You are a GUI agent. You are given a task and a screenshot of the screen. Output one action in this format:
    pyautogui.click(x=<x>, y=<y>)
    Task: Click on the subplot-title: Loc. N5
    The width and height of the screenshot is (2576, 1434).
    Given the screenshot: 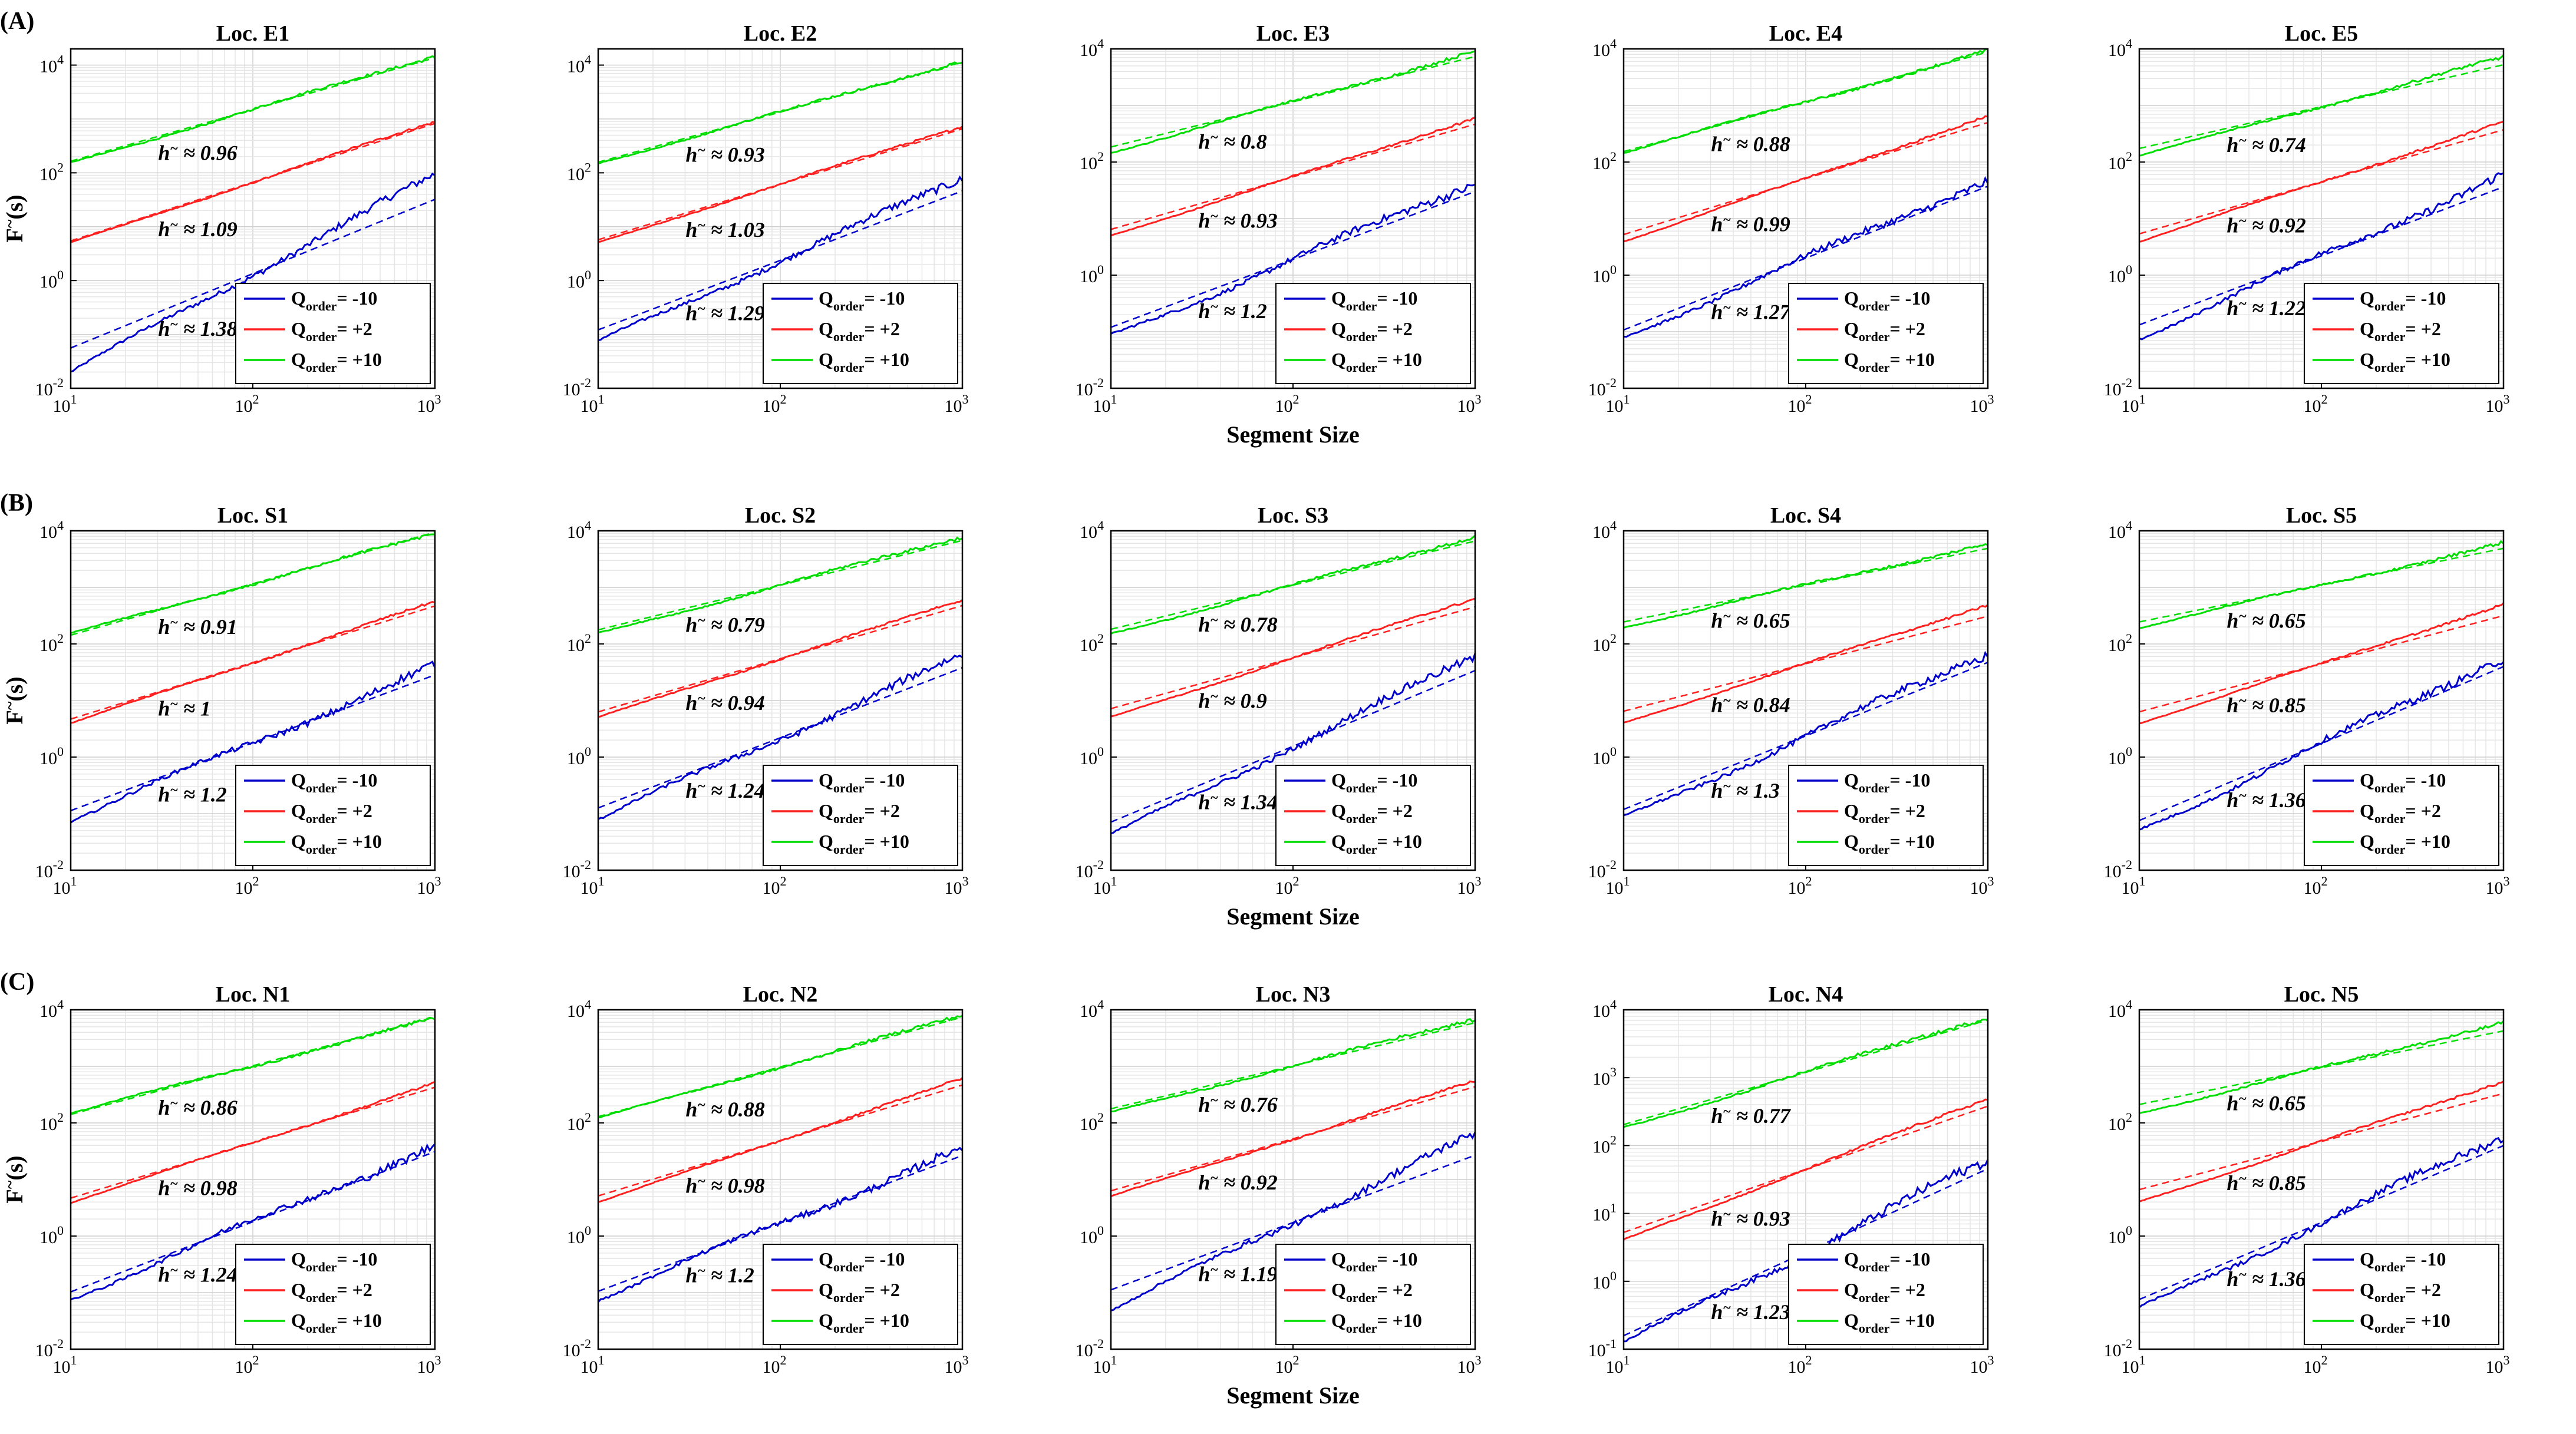 What is the action you would take?
    pyautogui.click(x=2321, y=995)
    